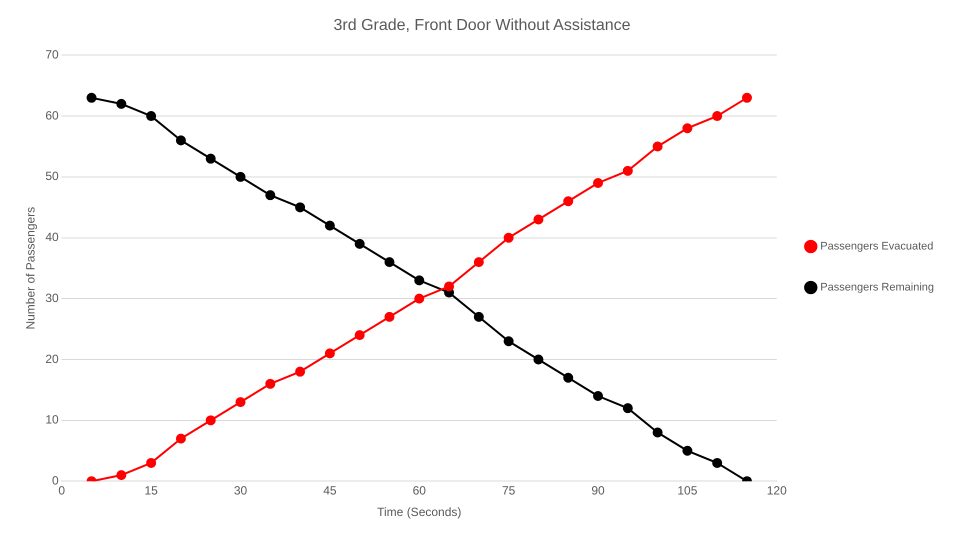 The width and height of the screenshot is (964, 534). I want to click on chart-title: 3rd Grade, Front Door Without Assistance, so click(482, 25).